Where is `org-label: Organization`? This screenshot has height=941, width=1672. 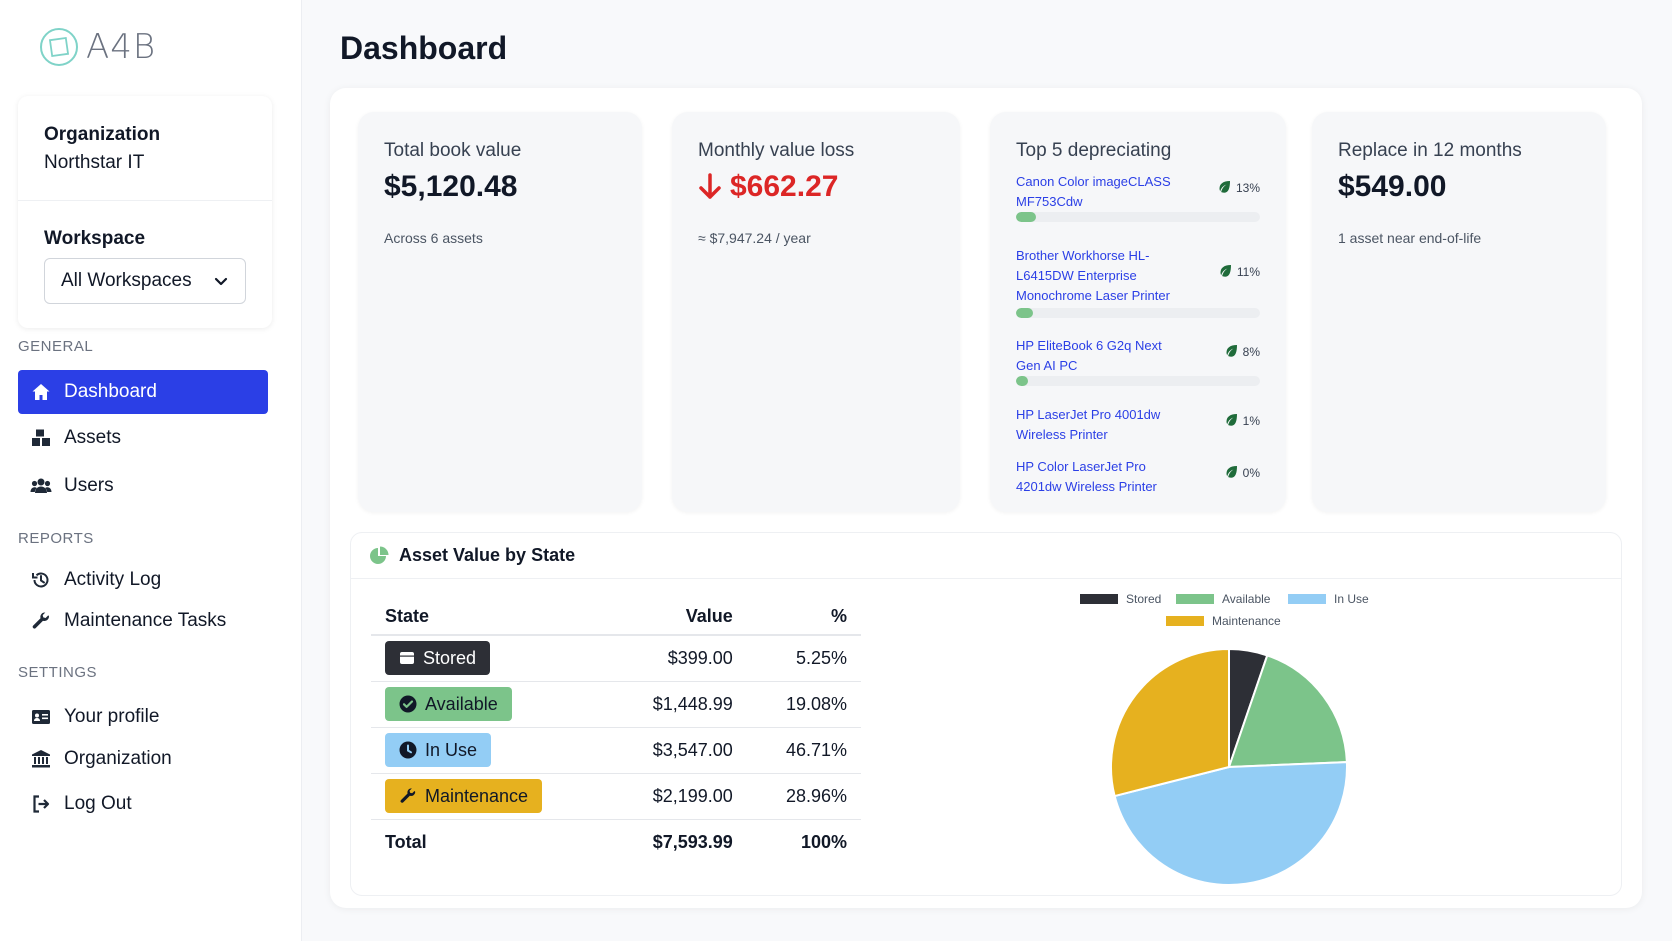 org-label: Organization is located at coordinates (102, 134).